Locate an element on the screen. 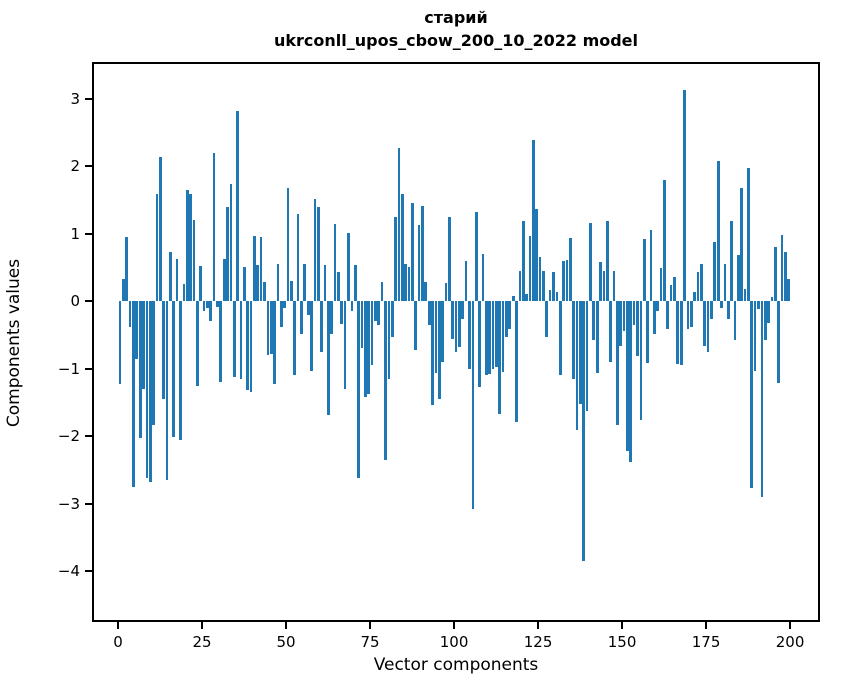 This screenshot has height=696, width=847. x-tick-label: 100 is located at coordinates (454, 642).